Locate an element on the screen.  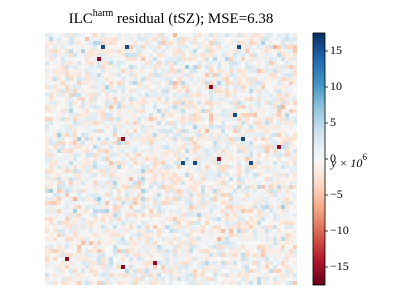
colorbar-tick-label: 15 is located at coordinates (336, 50).